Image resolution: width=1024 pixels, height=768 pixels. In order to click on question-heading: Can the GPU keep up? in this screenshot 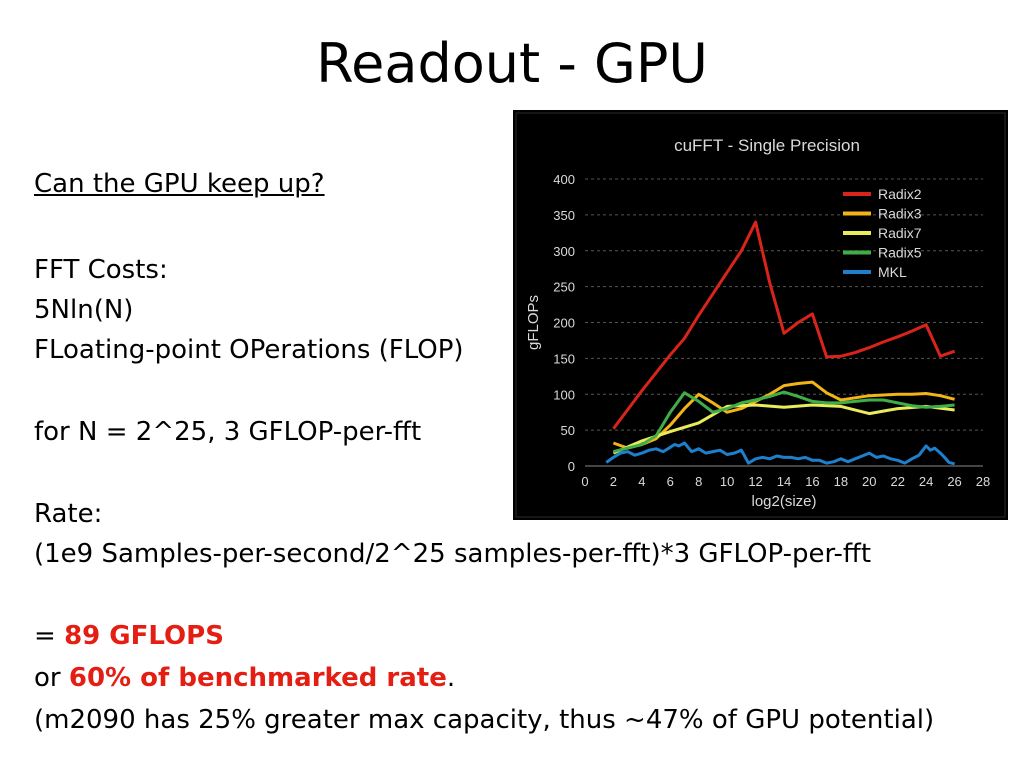, I will do `click(179, 184)`.